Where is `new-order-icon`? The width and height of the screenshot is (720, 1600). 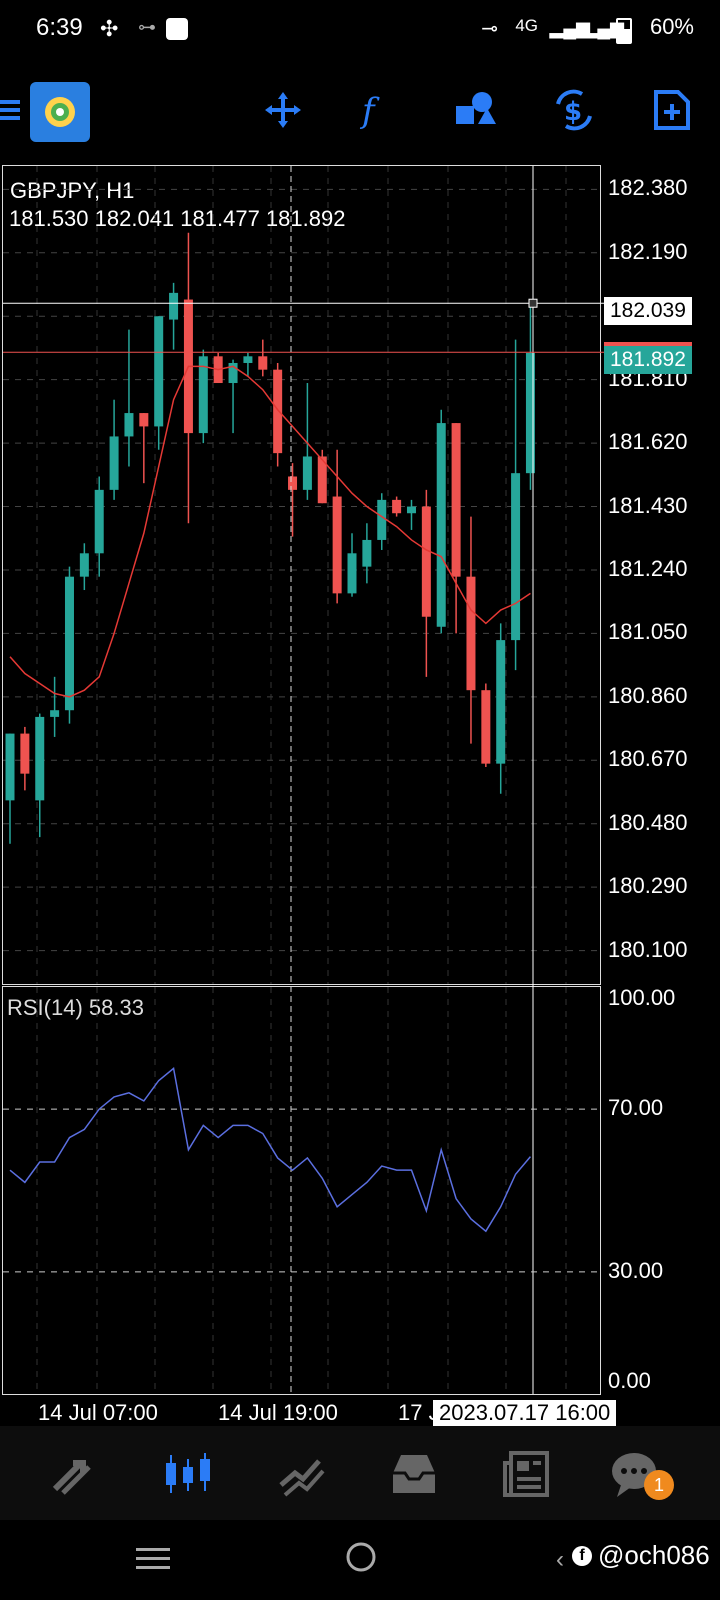 new-order-icon is located at coordinates (672, 110).